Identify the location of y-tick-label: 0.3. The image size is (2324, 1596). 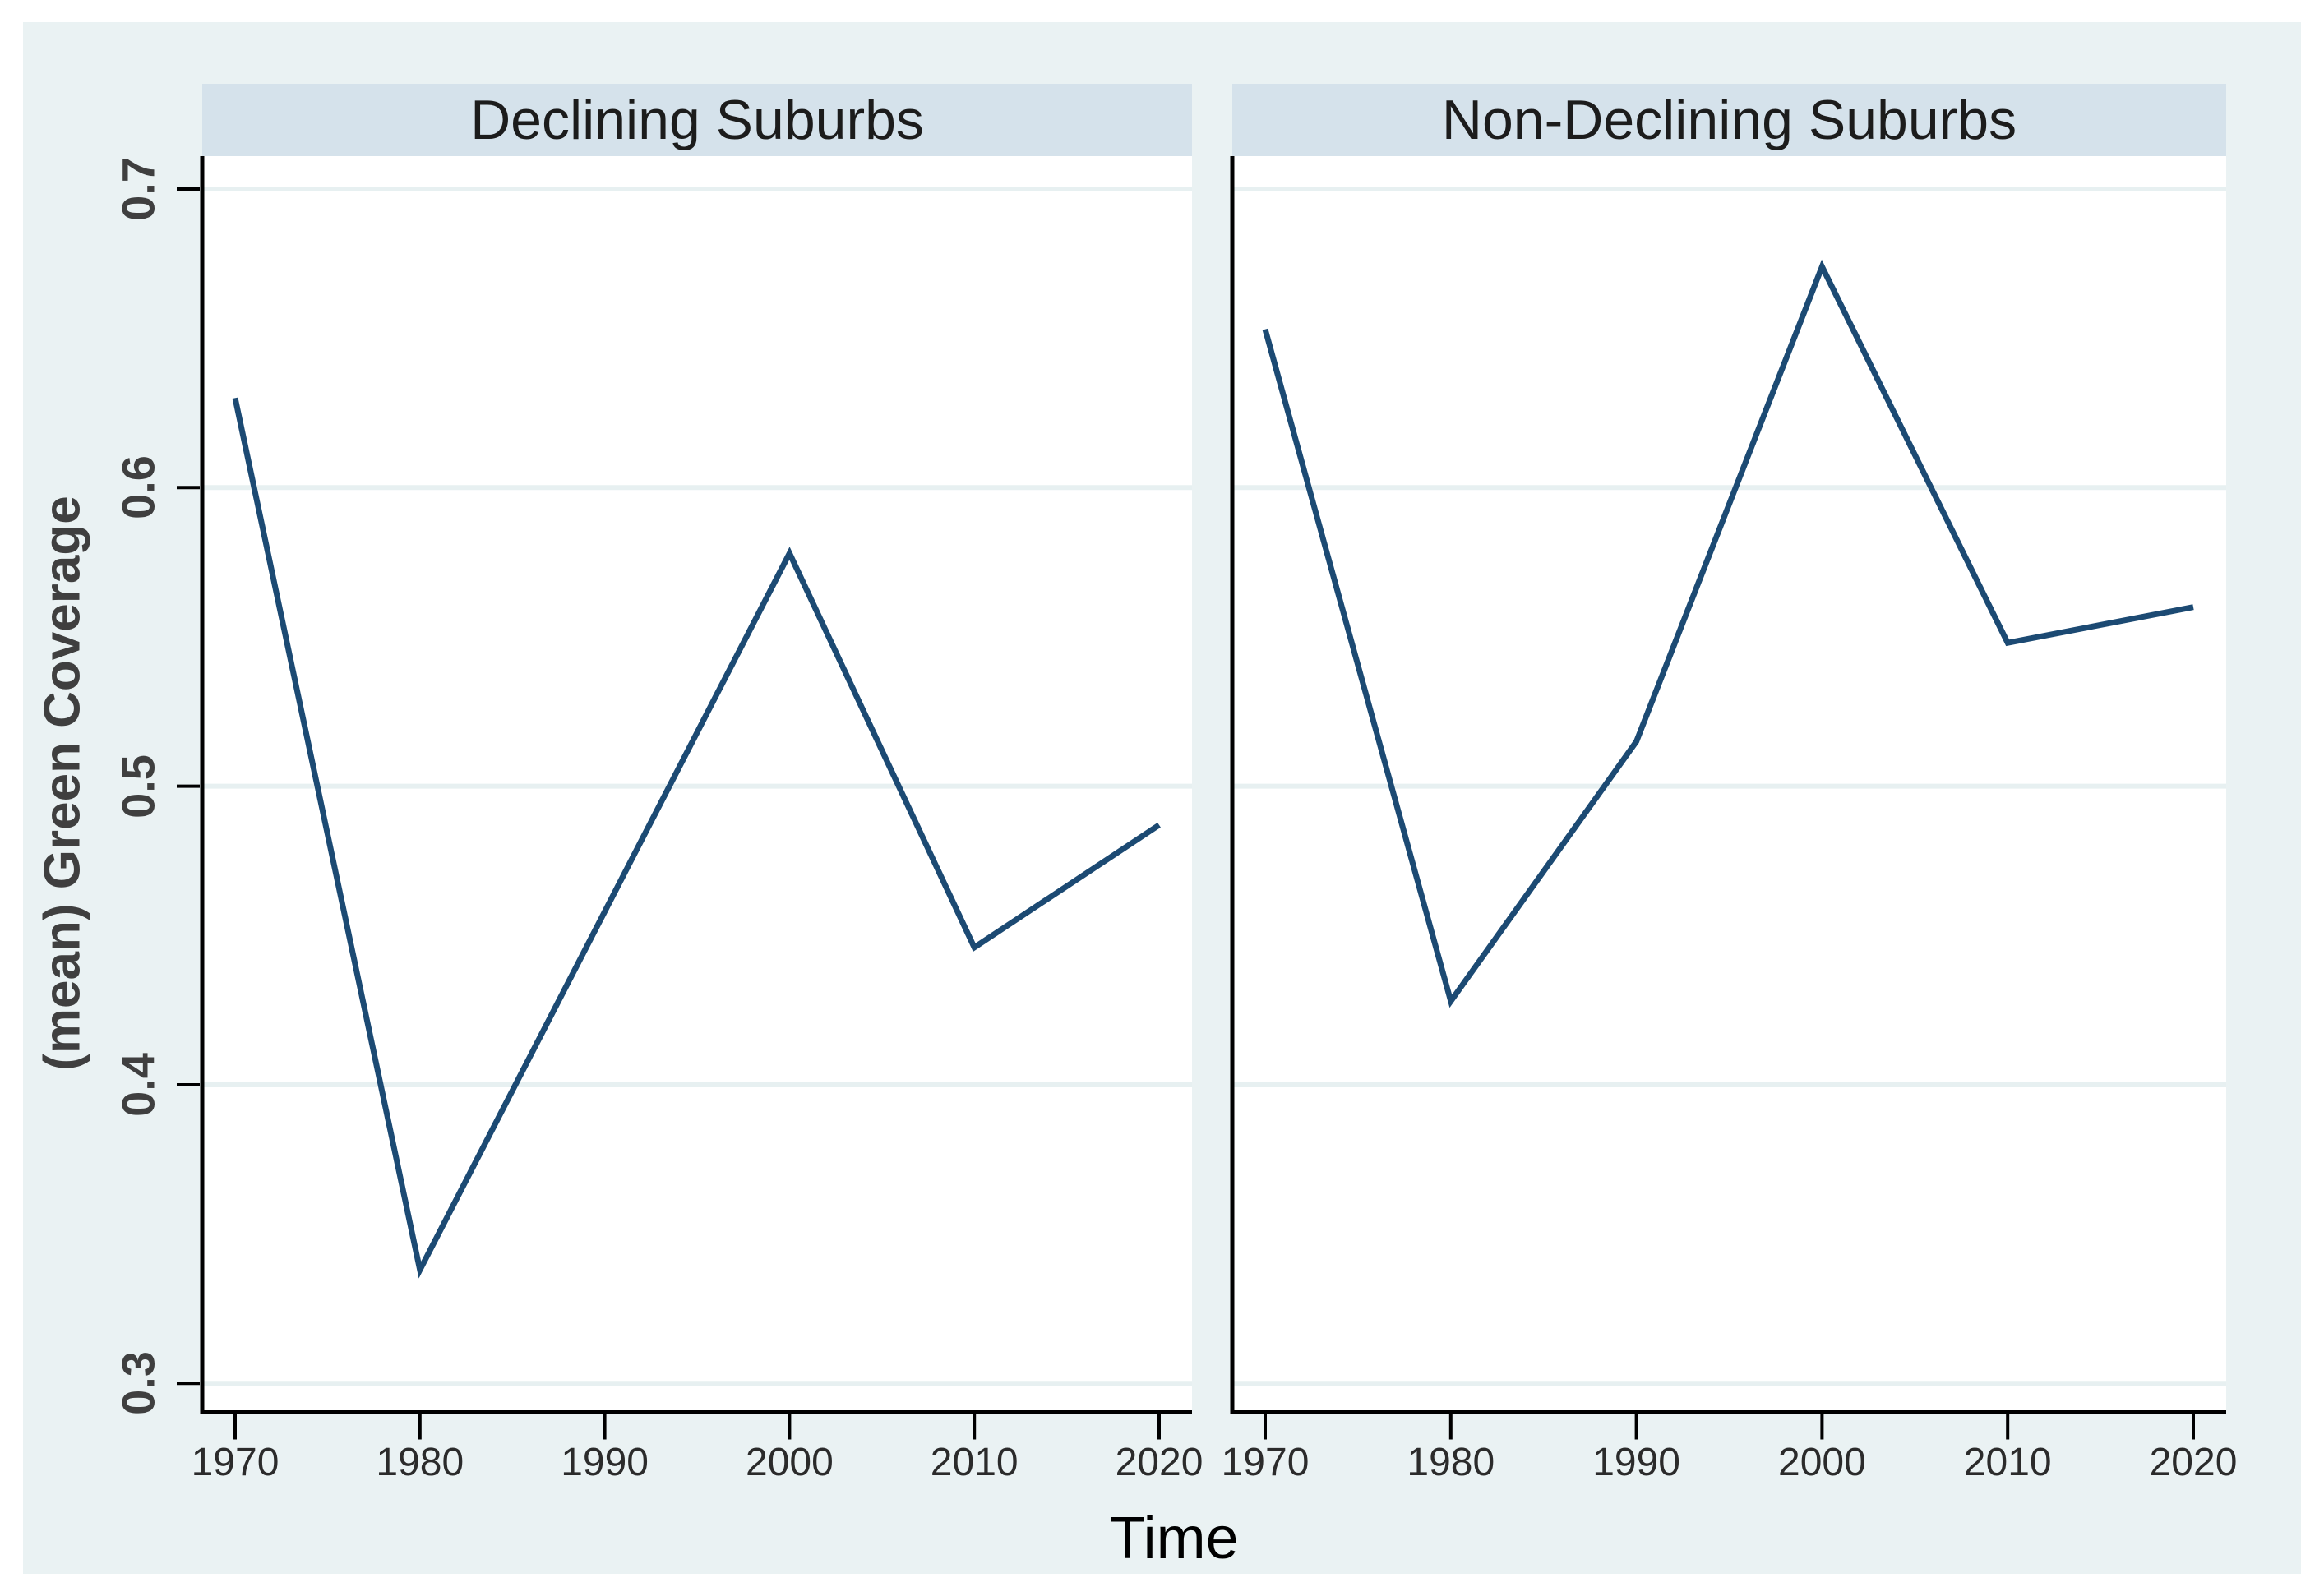
(138, 1384).